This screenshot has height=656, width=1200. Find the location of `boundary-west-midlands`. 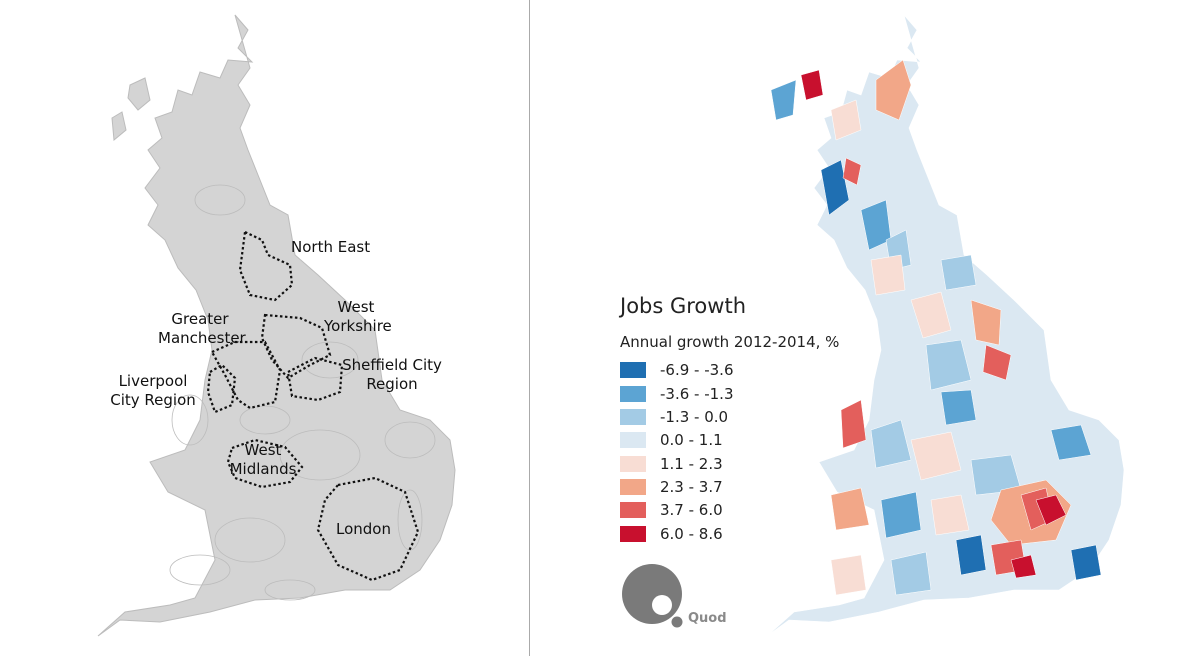

boundary-west-midlands is located at coordinates (265, 463).